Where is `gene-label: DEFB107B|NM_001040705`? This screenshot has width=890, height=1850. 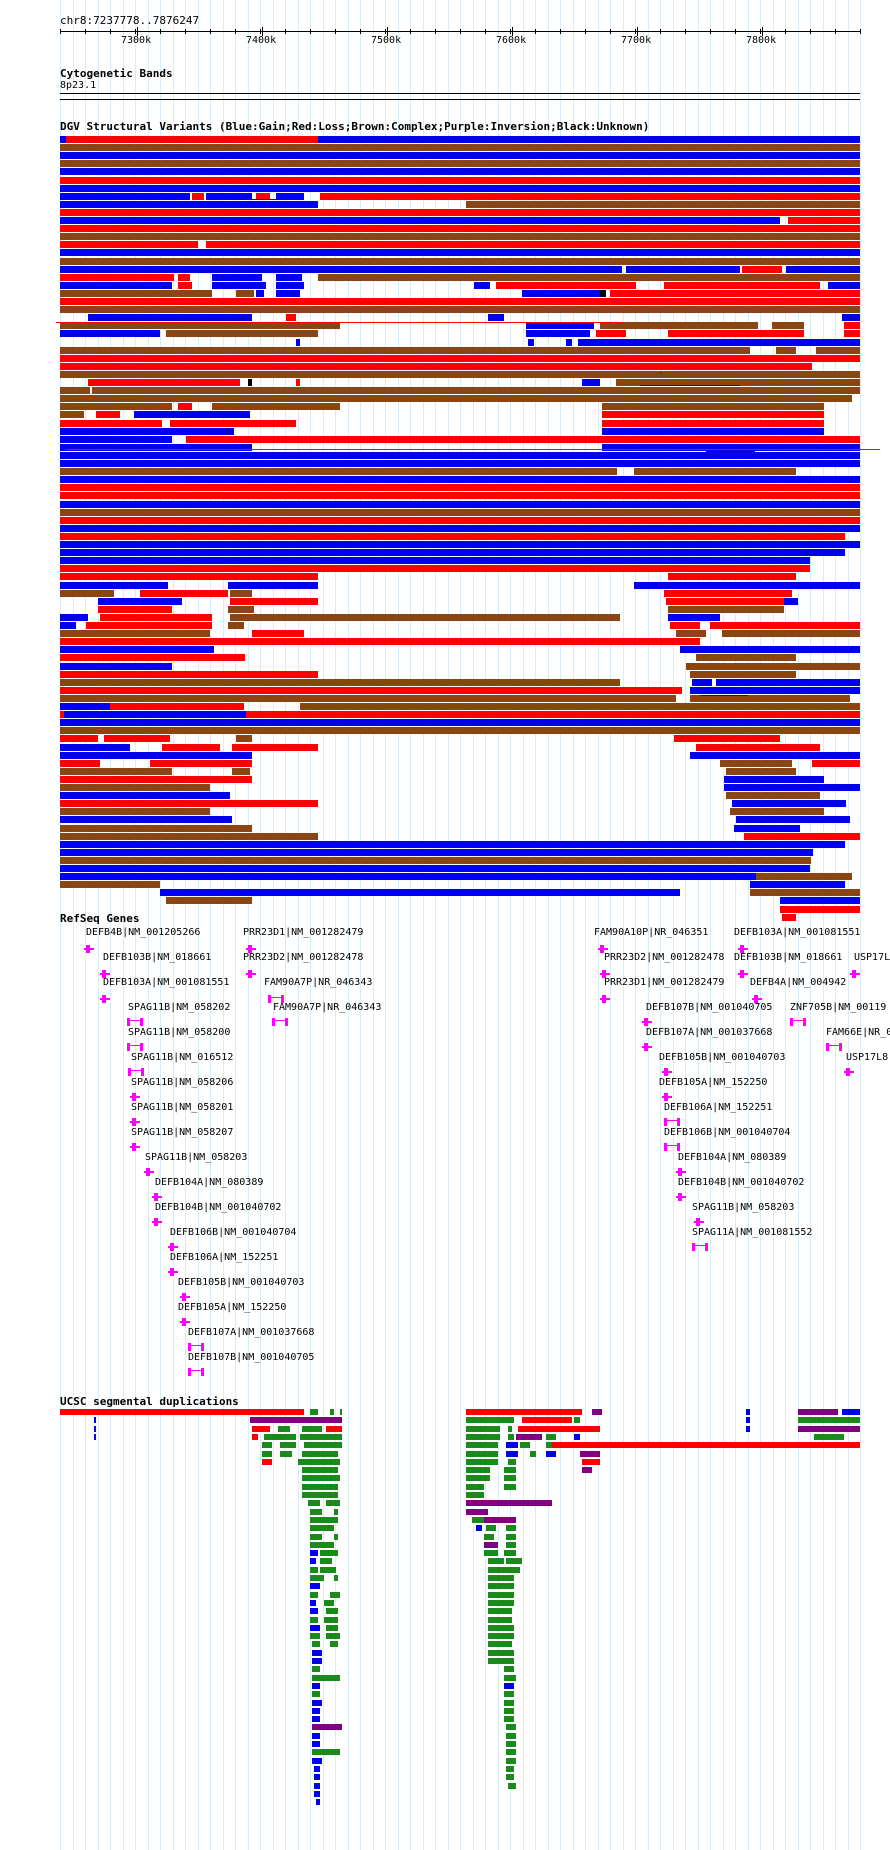
gene-label: DEFB107B|NM_001040705 is located at coordinates (251, 1357).